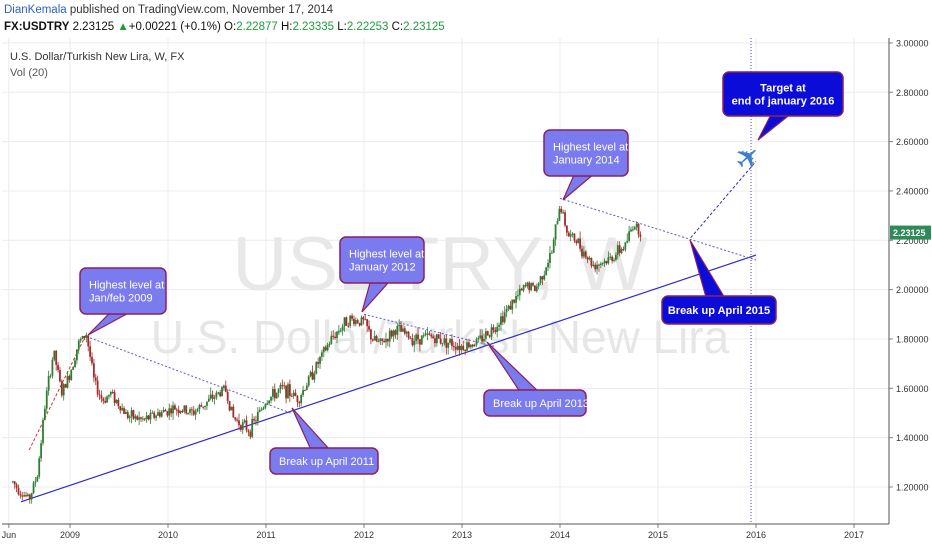 Image resolution: width=932 pixels, height=550 pixels. I want to click on close-value: 2.23125, so click(424, 27).